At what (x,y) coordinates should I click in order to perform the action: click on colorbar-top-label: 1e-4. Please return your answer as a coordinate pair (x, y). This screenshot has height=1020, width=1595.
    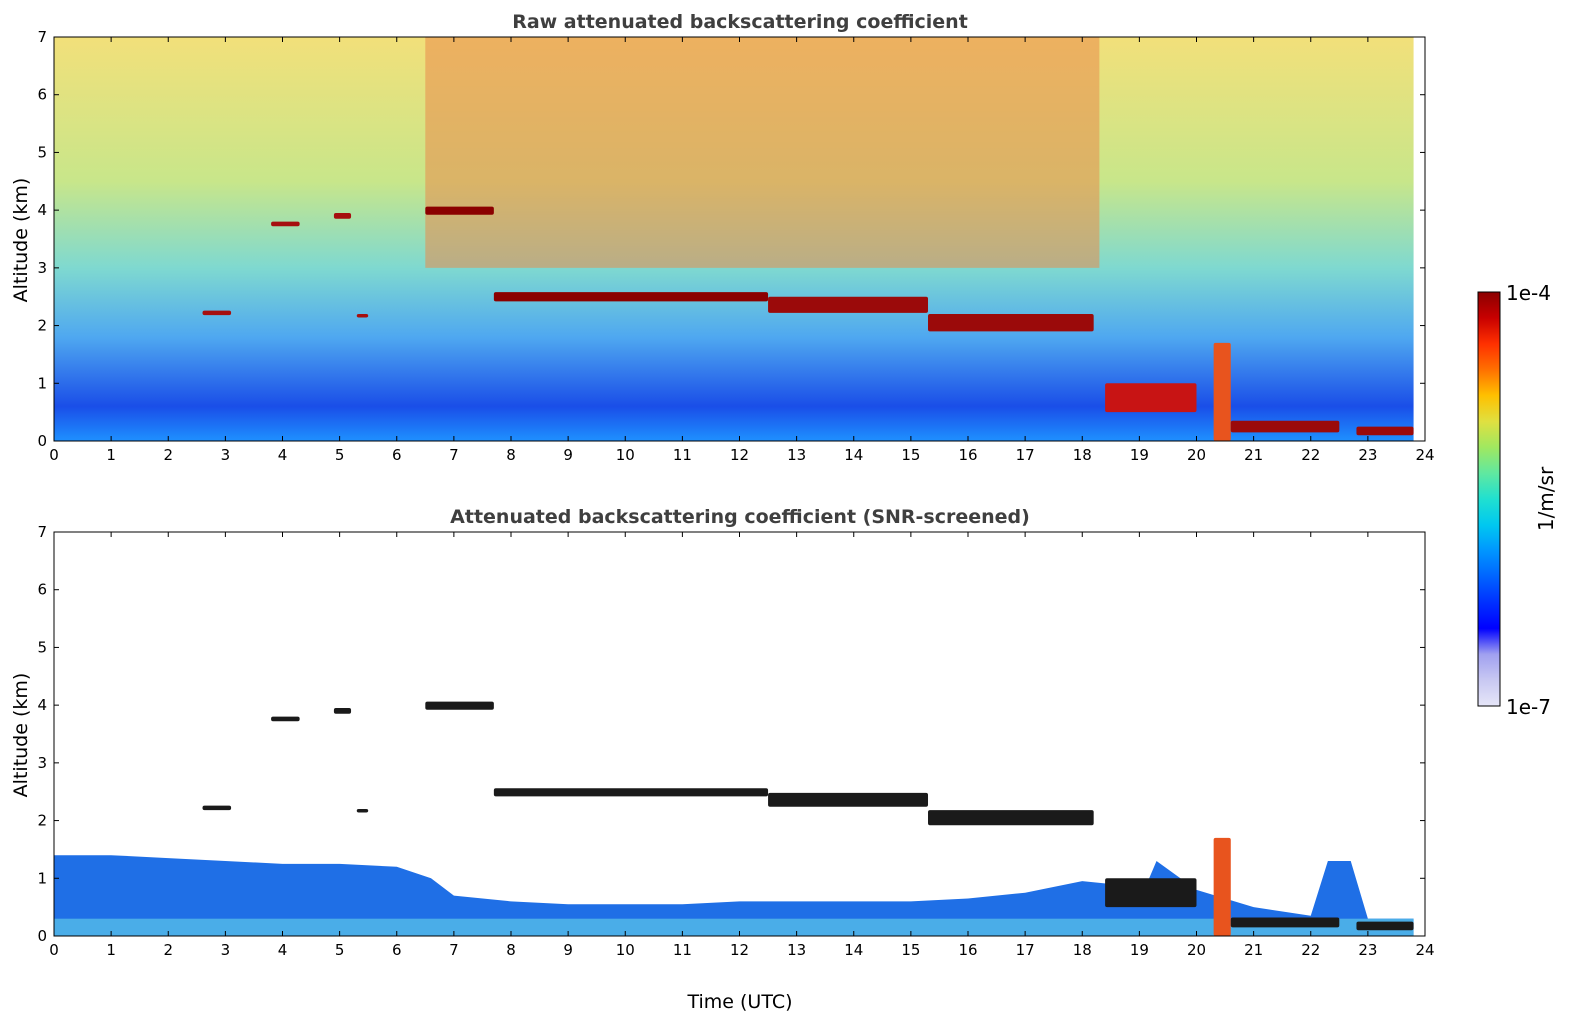
    Looking at the image, I should click on (1528, 293).